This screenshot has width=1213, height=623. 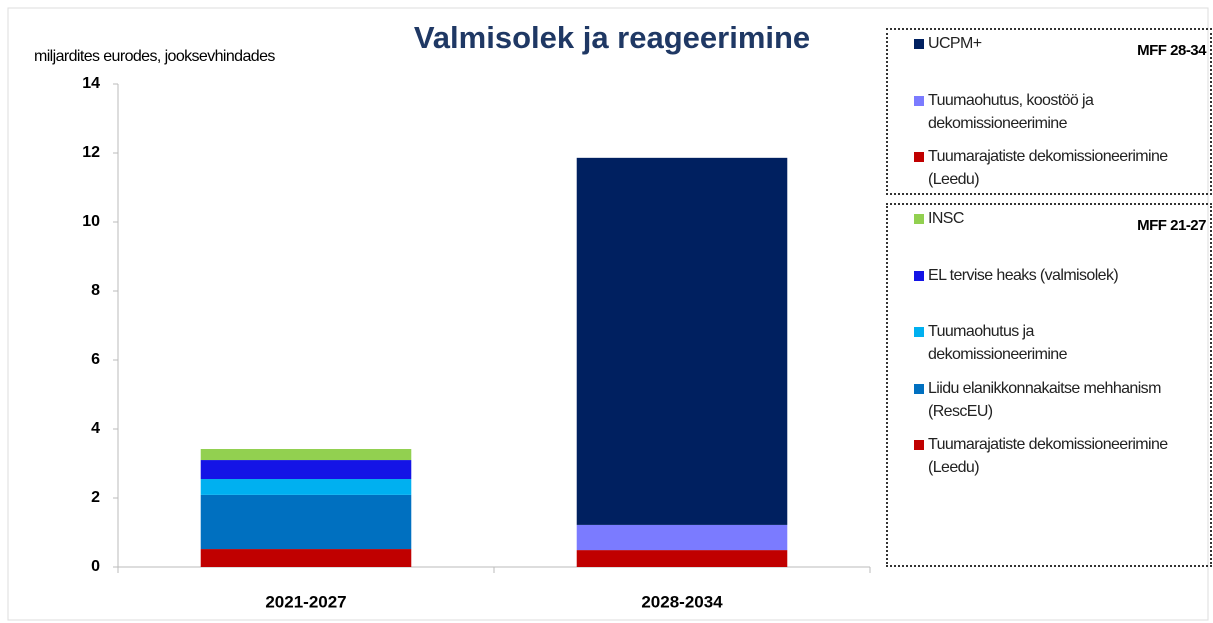 What do you see at coordinates (955, 43) in the screenshot?
I see `legend-label: UCPM+` at bounding box center [955, 43].